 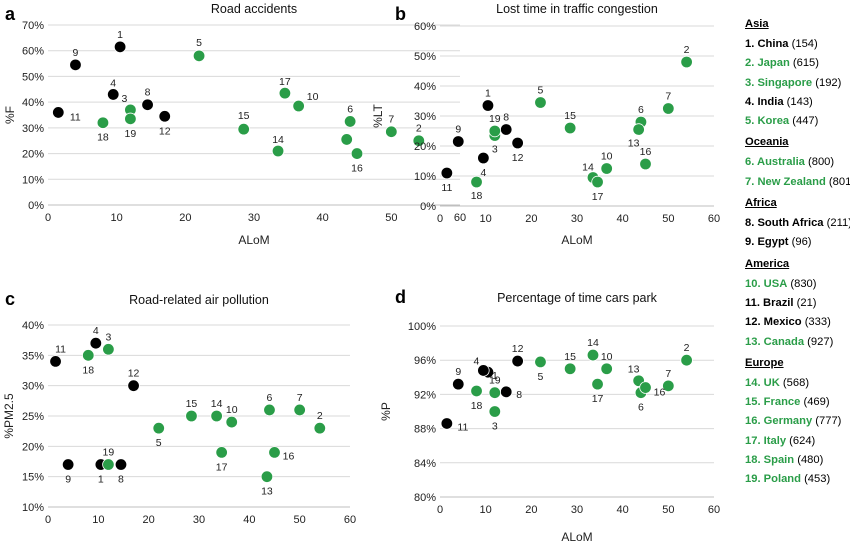 I want to click on legend-count: (615), so click(x=804, y=63).